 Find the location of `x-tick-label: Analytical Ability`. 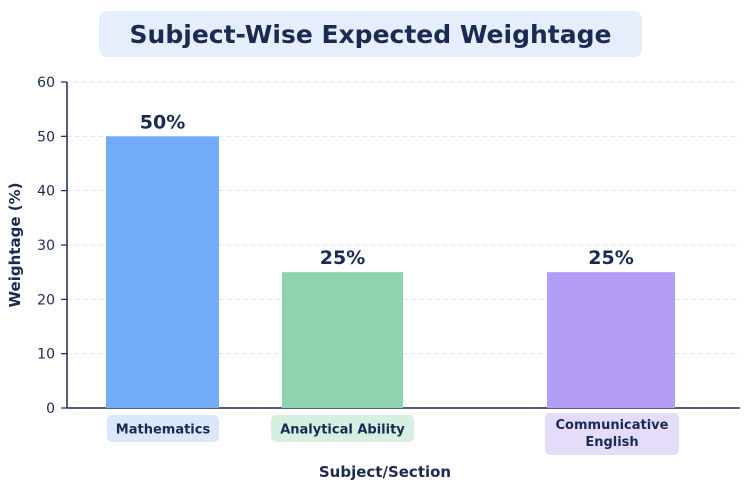

x-tick-label: Analytical Ability is located at coordinates (342, 430).